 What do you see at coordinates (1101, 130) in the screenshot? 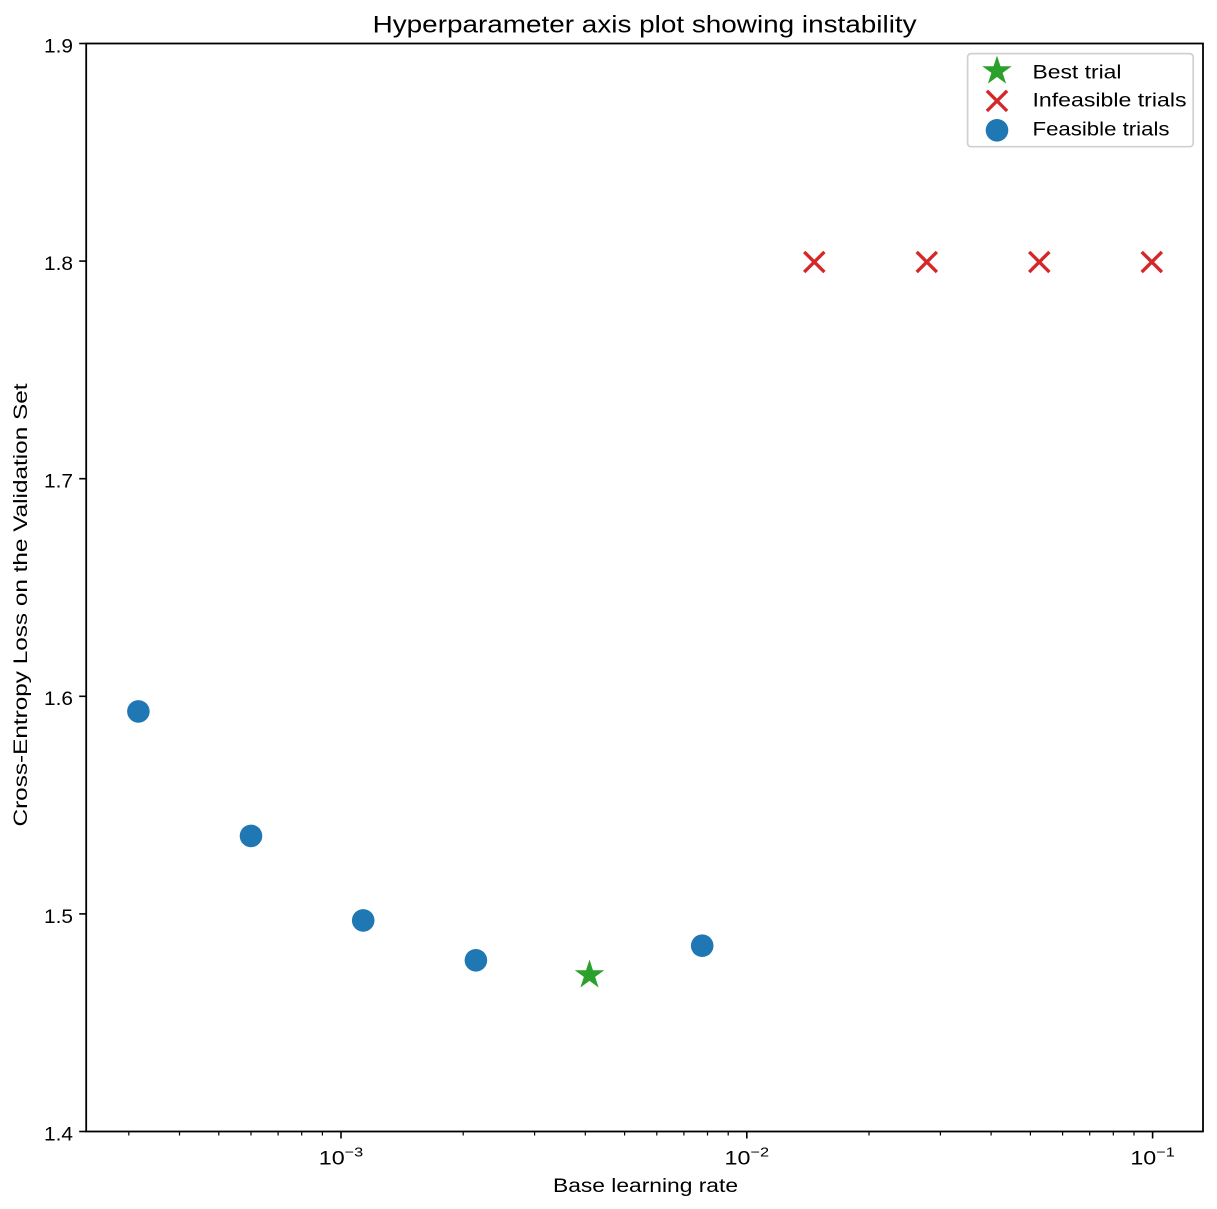
I see `svg-text: Feasible trials` at bounding box center [1101, 130].